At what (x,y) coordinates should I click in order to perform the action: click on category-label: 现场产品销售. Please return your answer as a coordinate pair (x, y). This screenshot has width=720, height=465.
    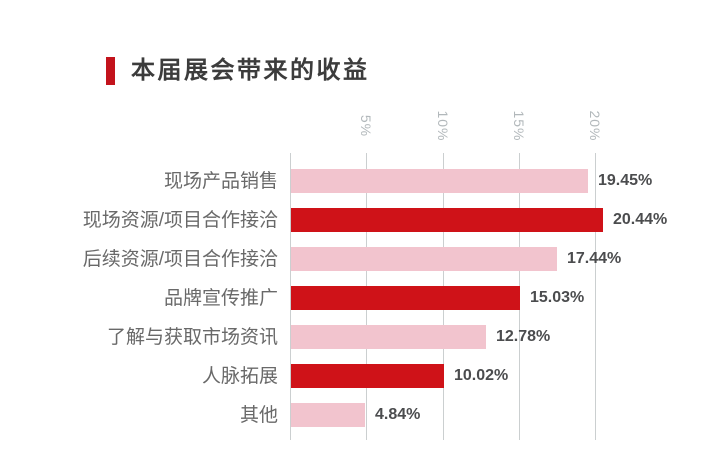
    Looking at the image, I should click on (220, 181).